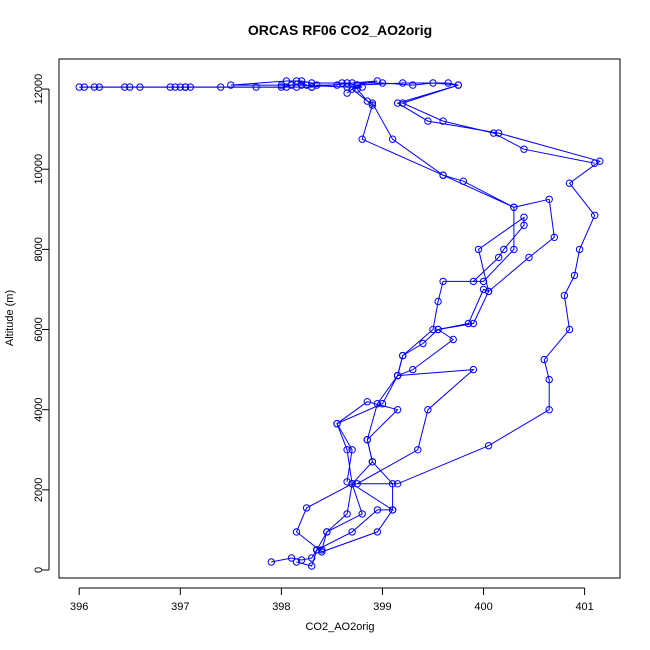  Describe the element at coordinates (584, 607) in the screenshot. I see `x-tick-label: 401` at that location.